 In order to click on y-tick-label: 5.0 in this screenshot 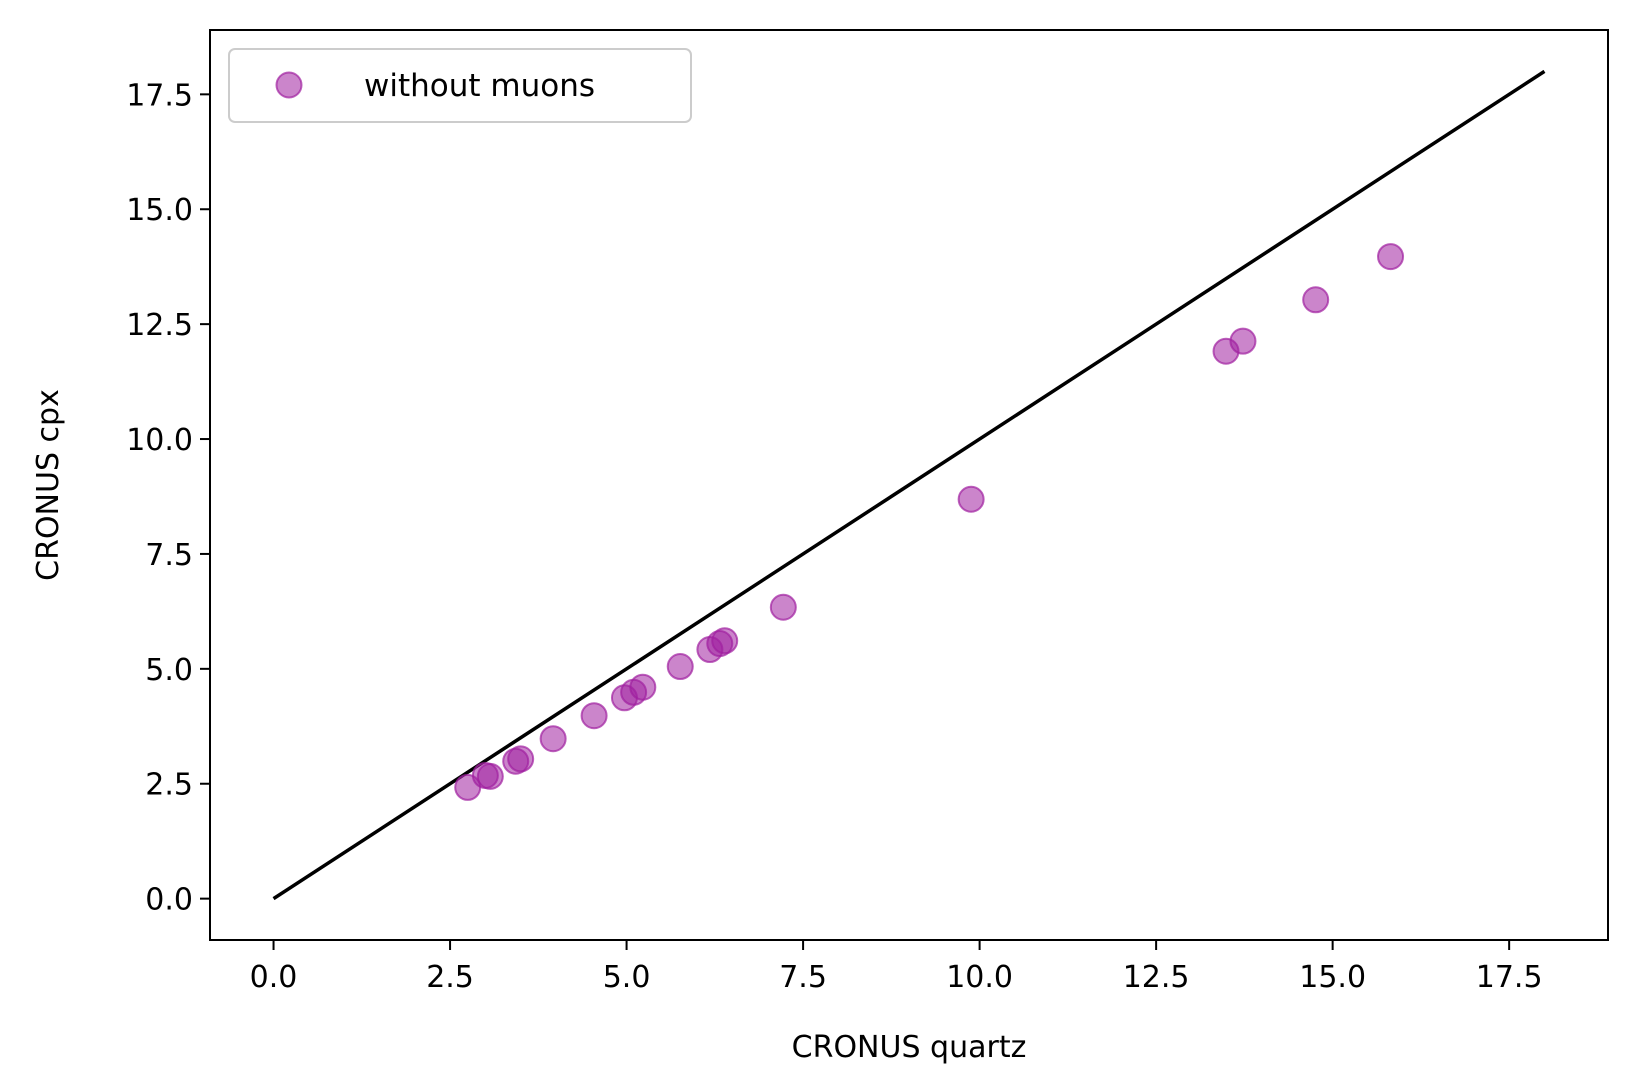, I will do `click(169, 670)`.